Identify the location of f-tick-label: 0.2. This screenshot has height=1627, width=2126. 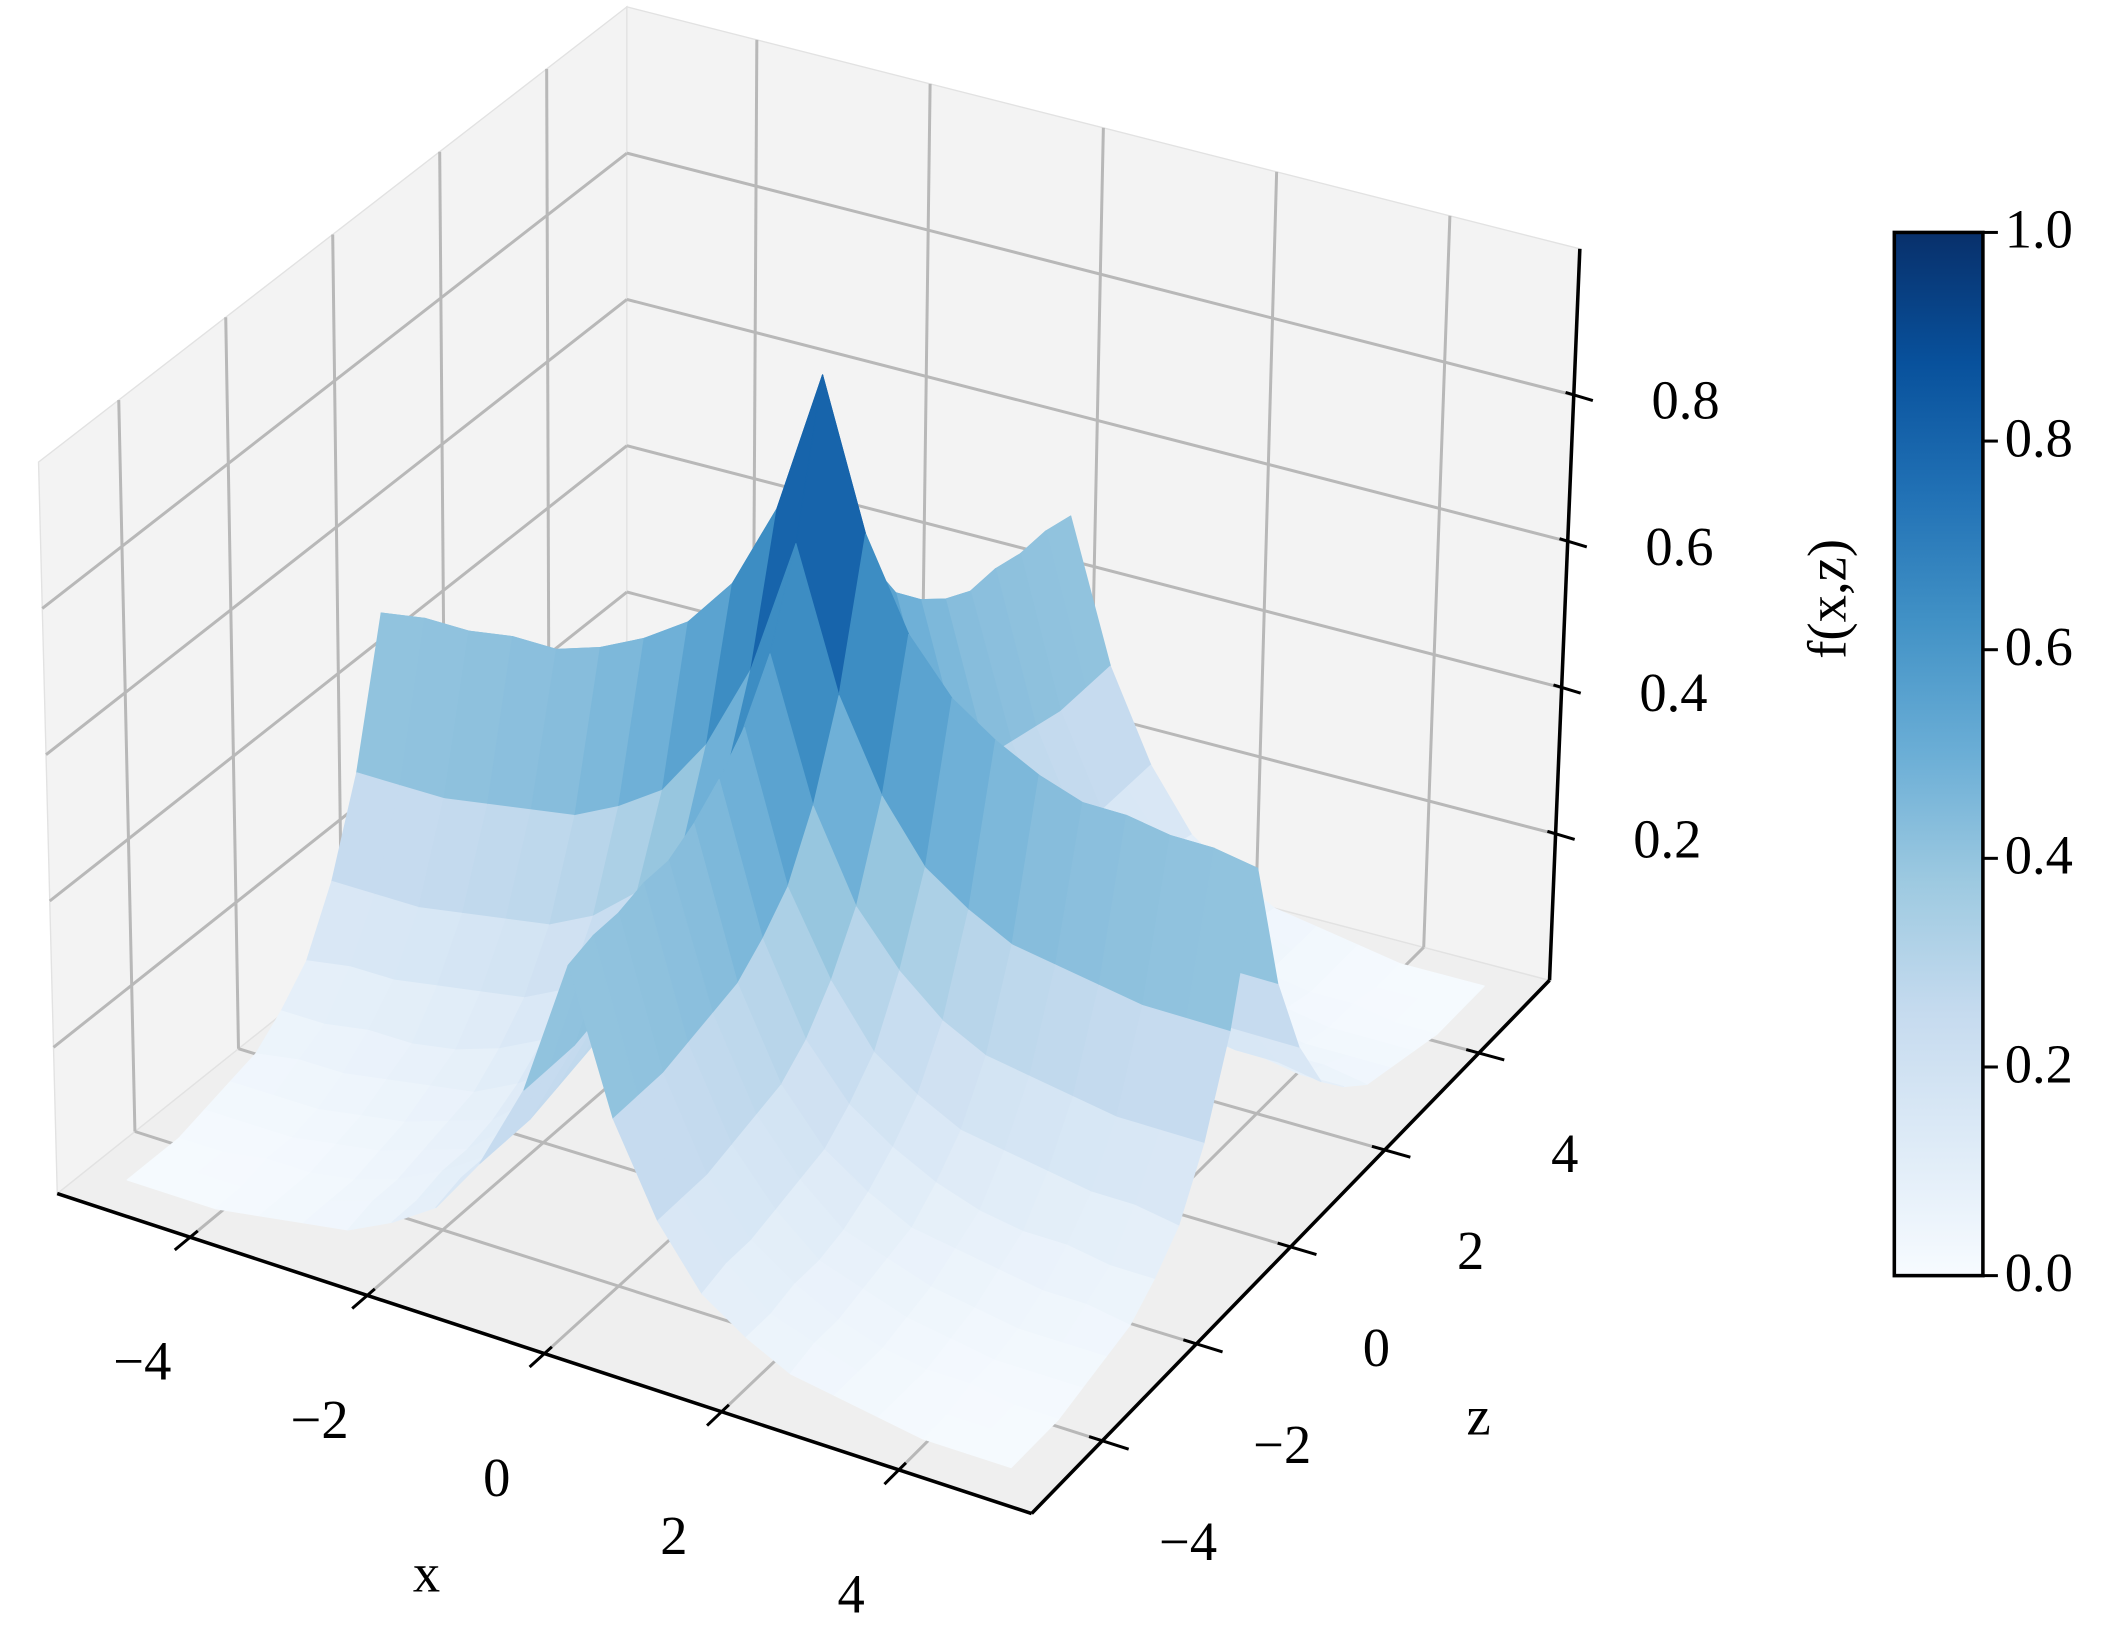
(1667, 838).